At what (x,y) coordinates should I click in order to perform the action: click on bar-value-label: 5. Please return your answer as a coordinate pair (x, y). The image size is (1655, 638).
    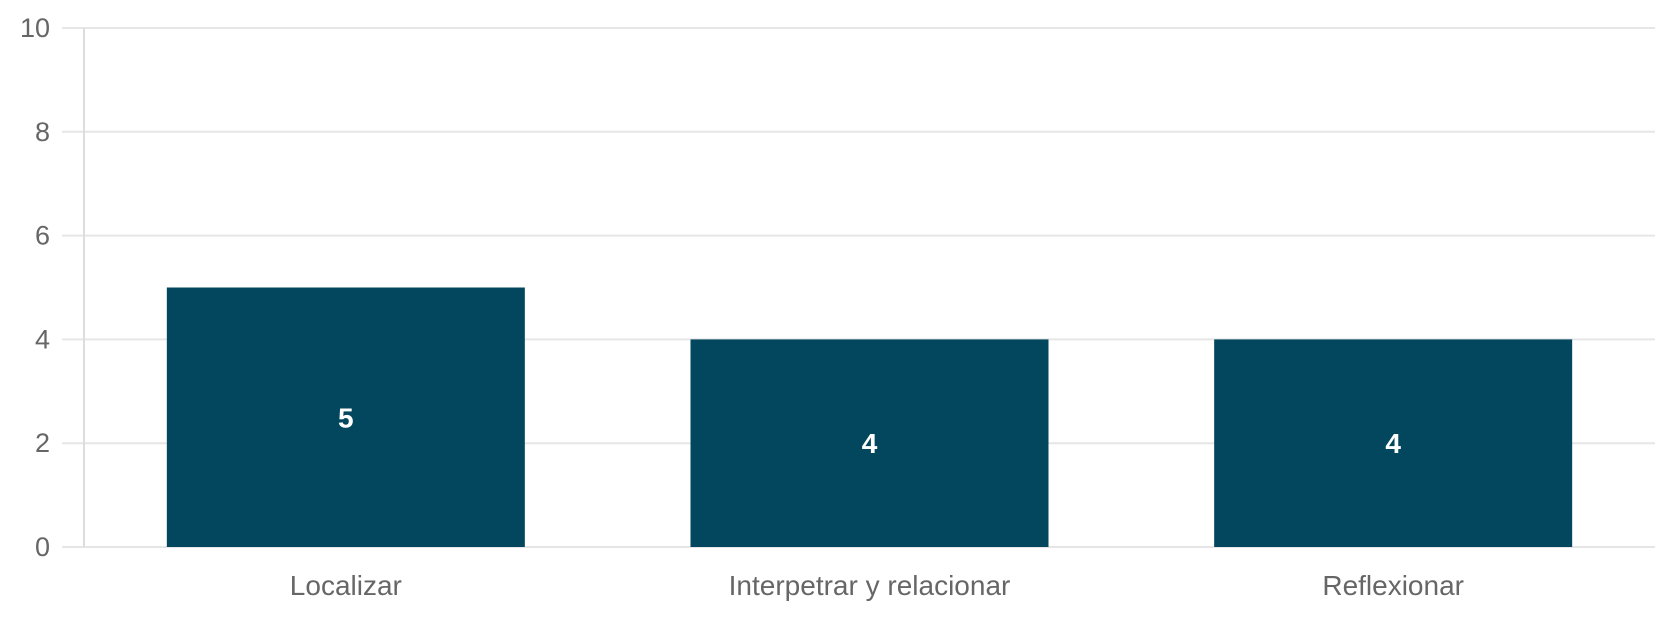
    Looking at the image, I should click on (346, 417).